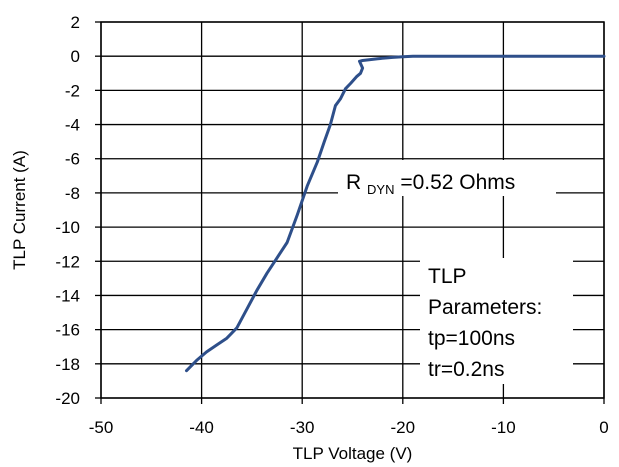 The height and width of the screenshot is (467, 619). I want to click on rdyn-subscript: DYN, so click(380, 189).